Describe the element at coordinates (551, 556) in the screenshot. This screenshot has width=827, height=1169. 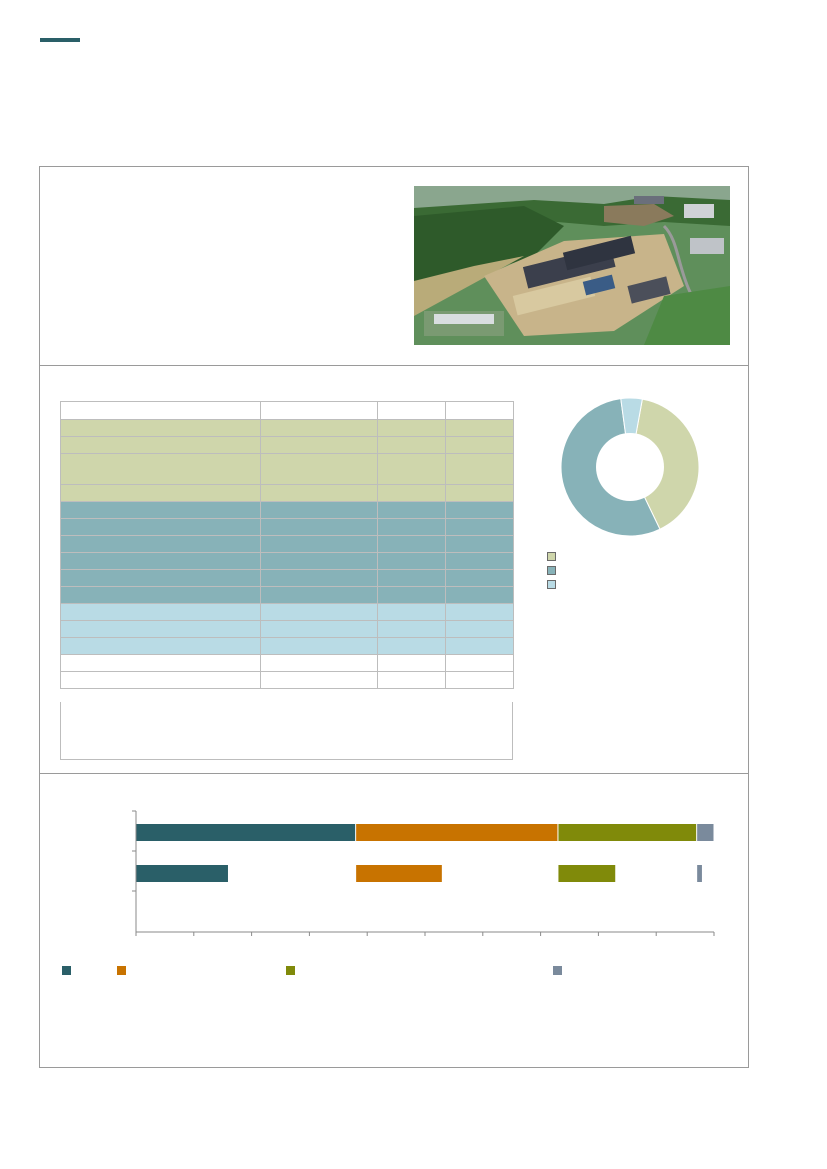
I see `legend-swatch-green` at that location.